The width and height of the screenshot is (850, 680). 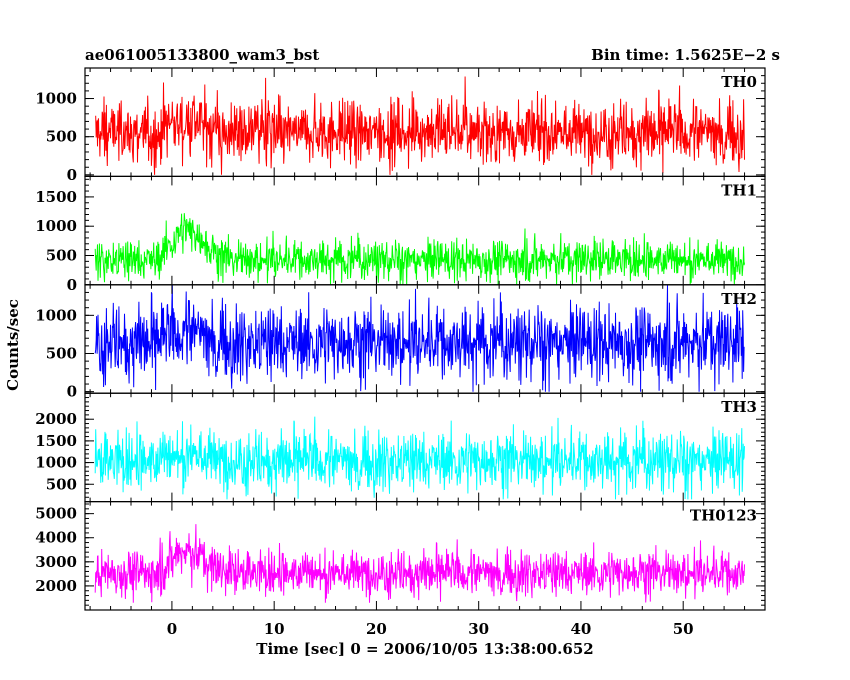 I want to click on light-curve-series-th3, so click(x=419, y=458).